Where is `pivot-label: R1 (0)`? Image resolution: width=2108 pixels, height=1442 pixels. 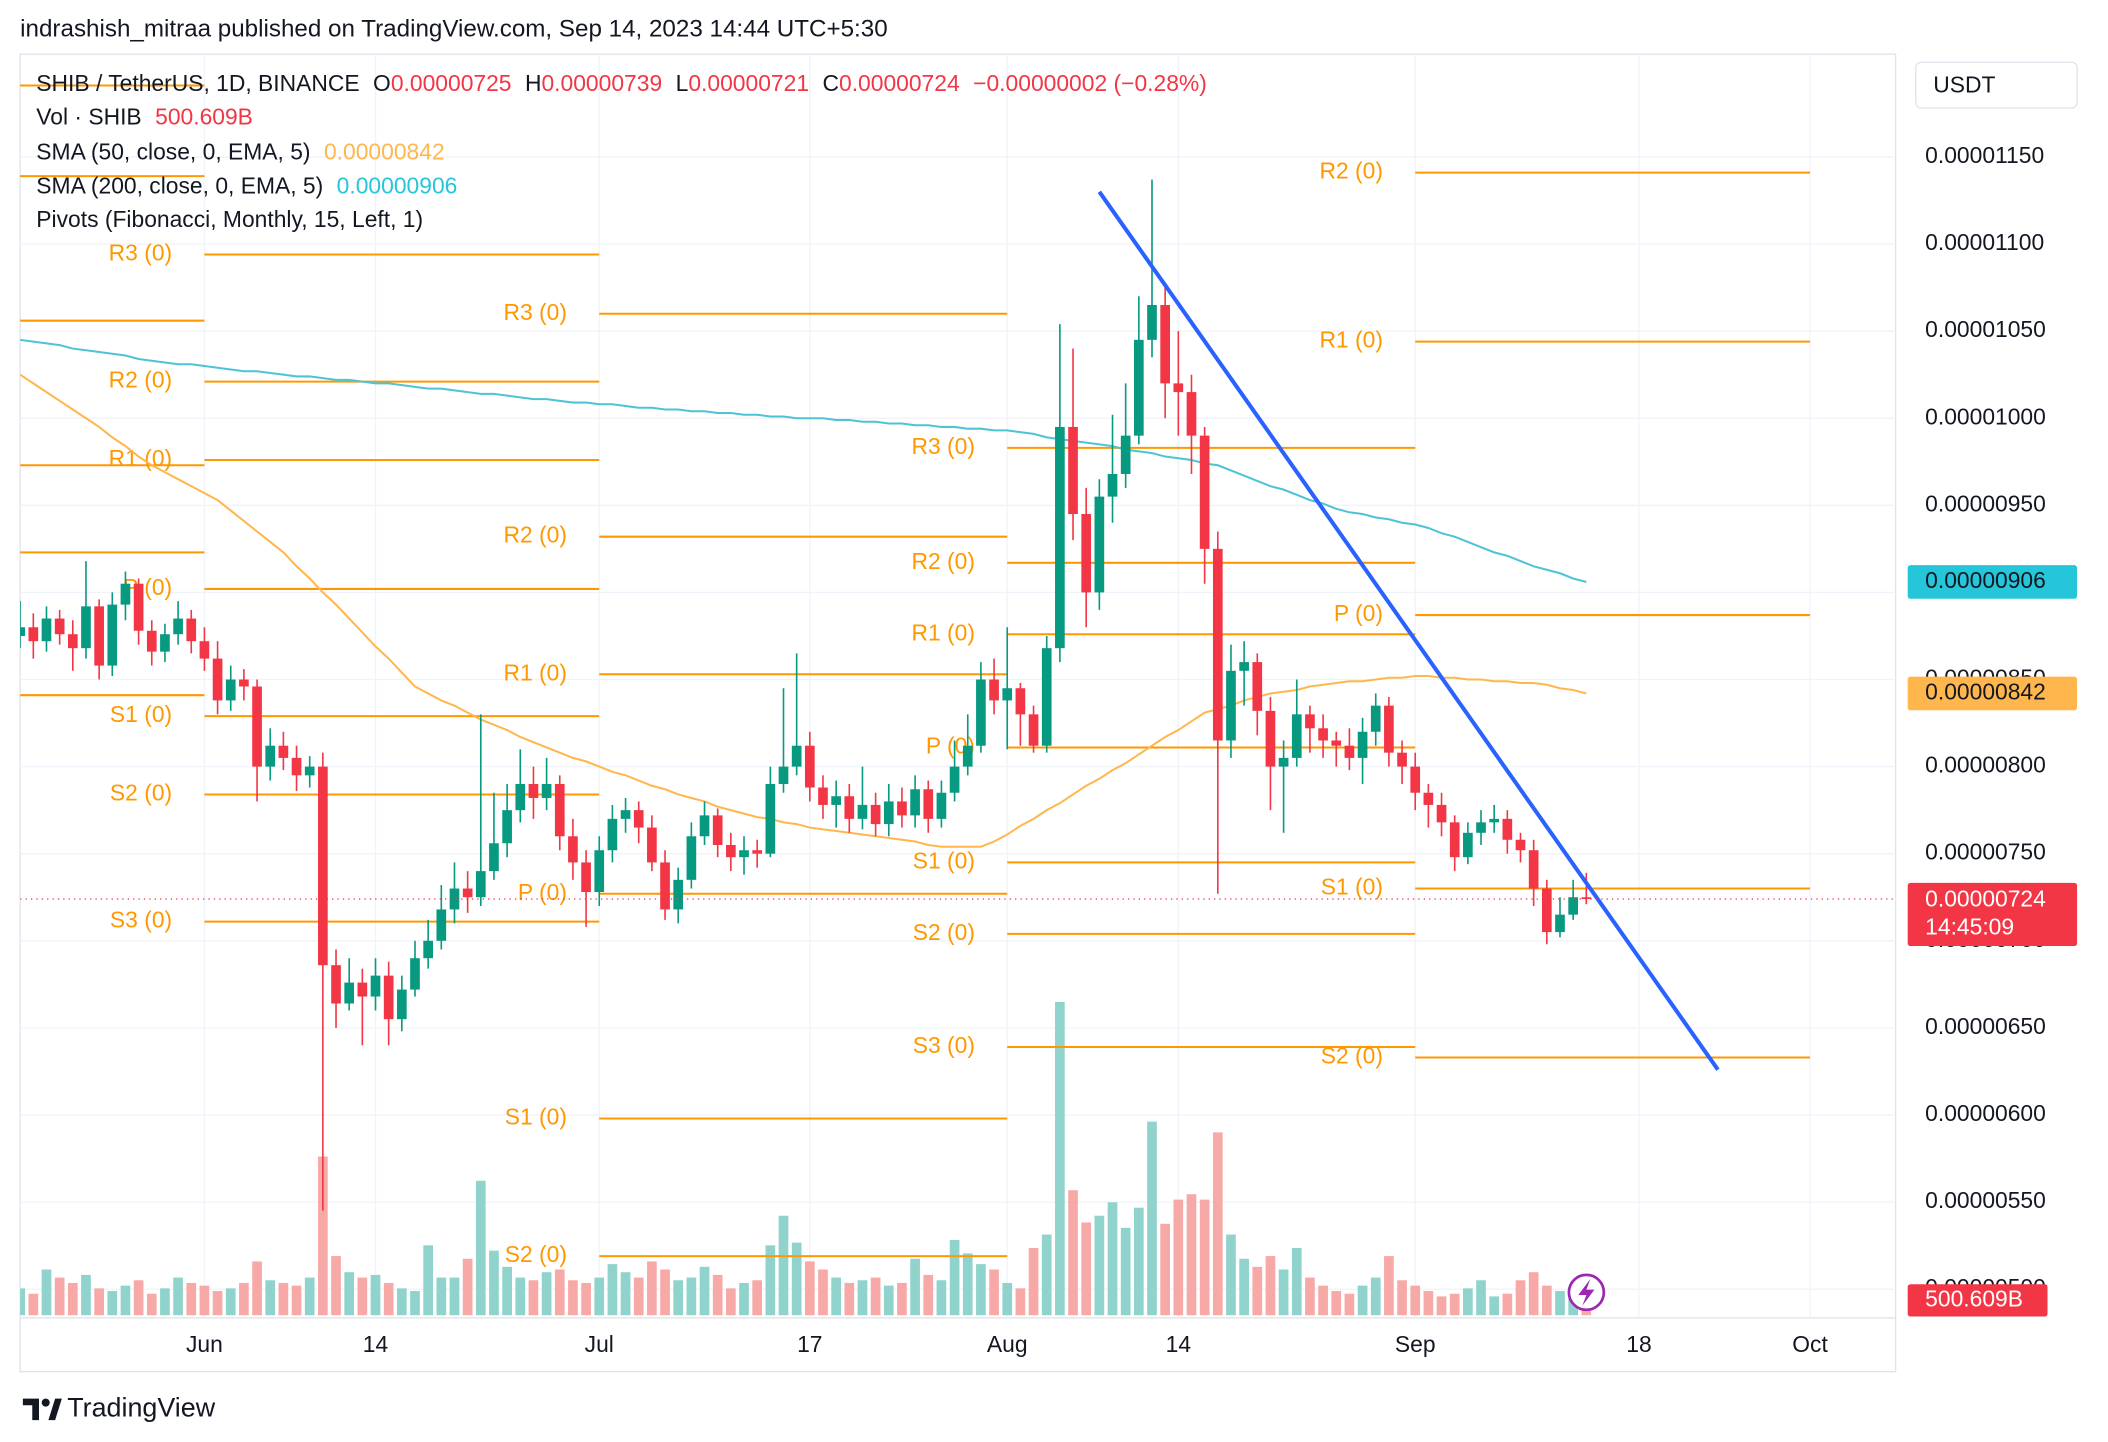
pivot-label: R1 (0) is located at coordinates (942, 632).